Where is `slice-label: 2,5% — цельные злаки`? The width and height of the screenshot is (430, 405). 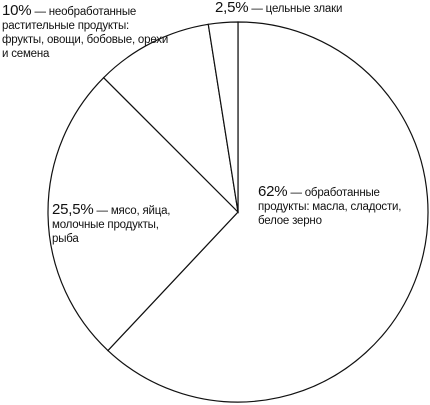
slice-label: 2,5% — цельные злаки is located at coordinates (315, 8).